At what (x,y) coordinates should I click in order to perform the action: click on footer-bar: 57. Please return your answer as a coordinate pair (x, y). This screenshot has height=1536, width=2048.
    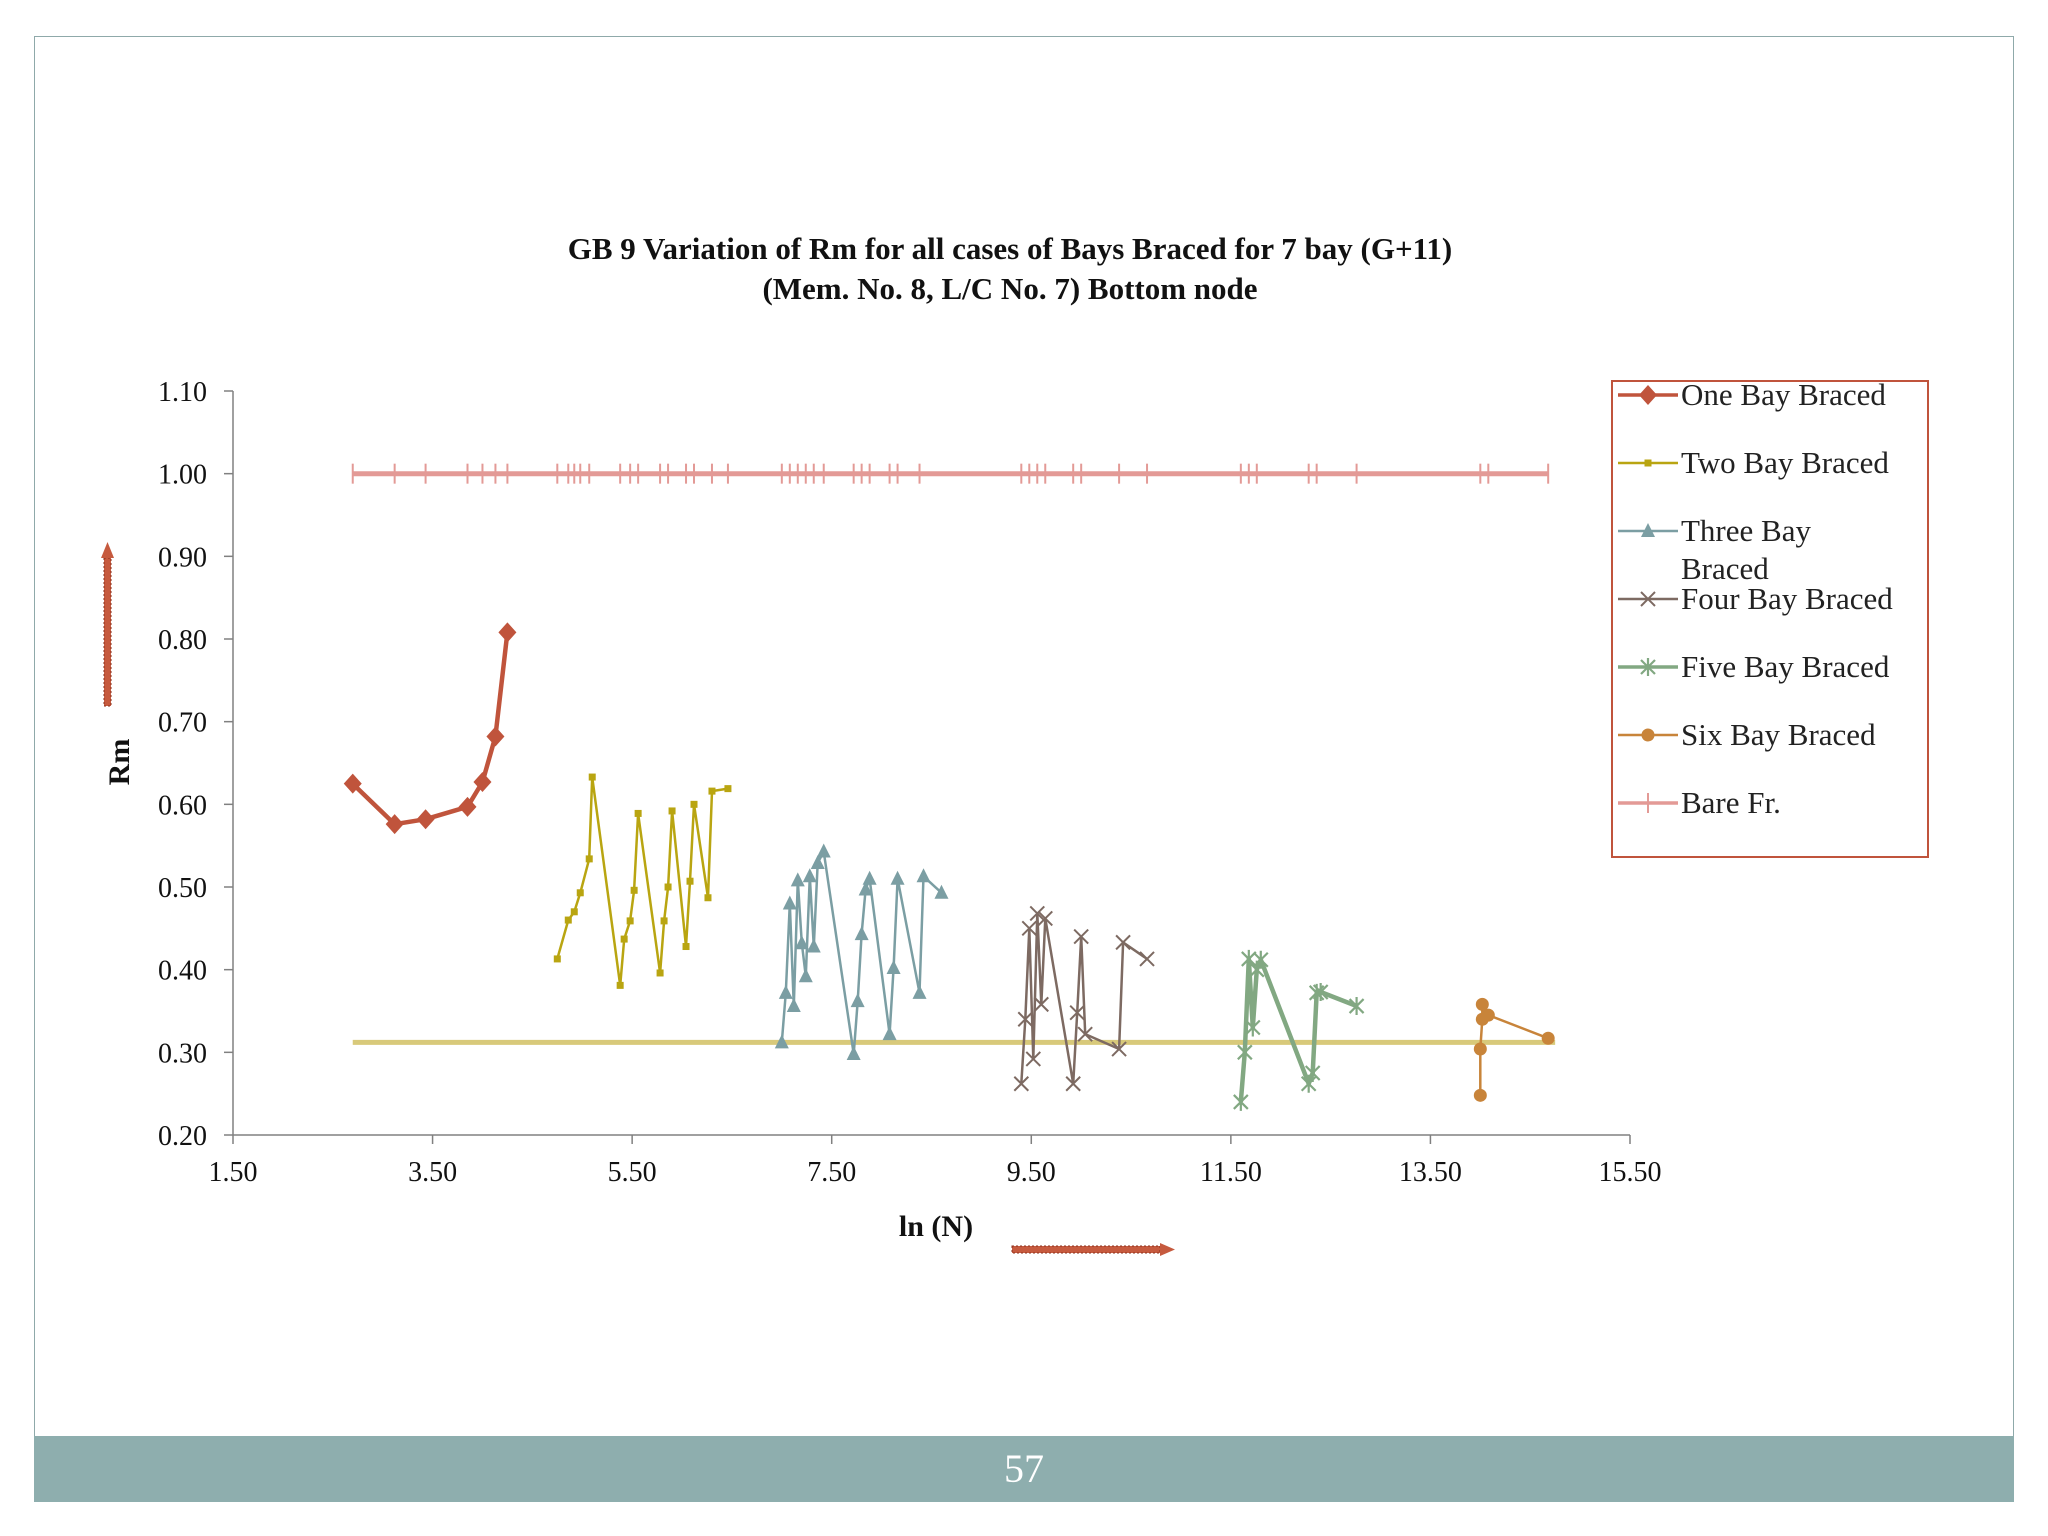
    Looking at the image, I should click on (1024, 1469).